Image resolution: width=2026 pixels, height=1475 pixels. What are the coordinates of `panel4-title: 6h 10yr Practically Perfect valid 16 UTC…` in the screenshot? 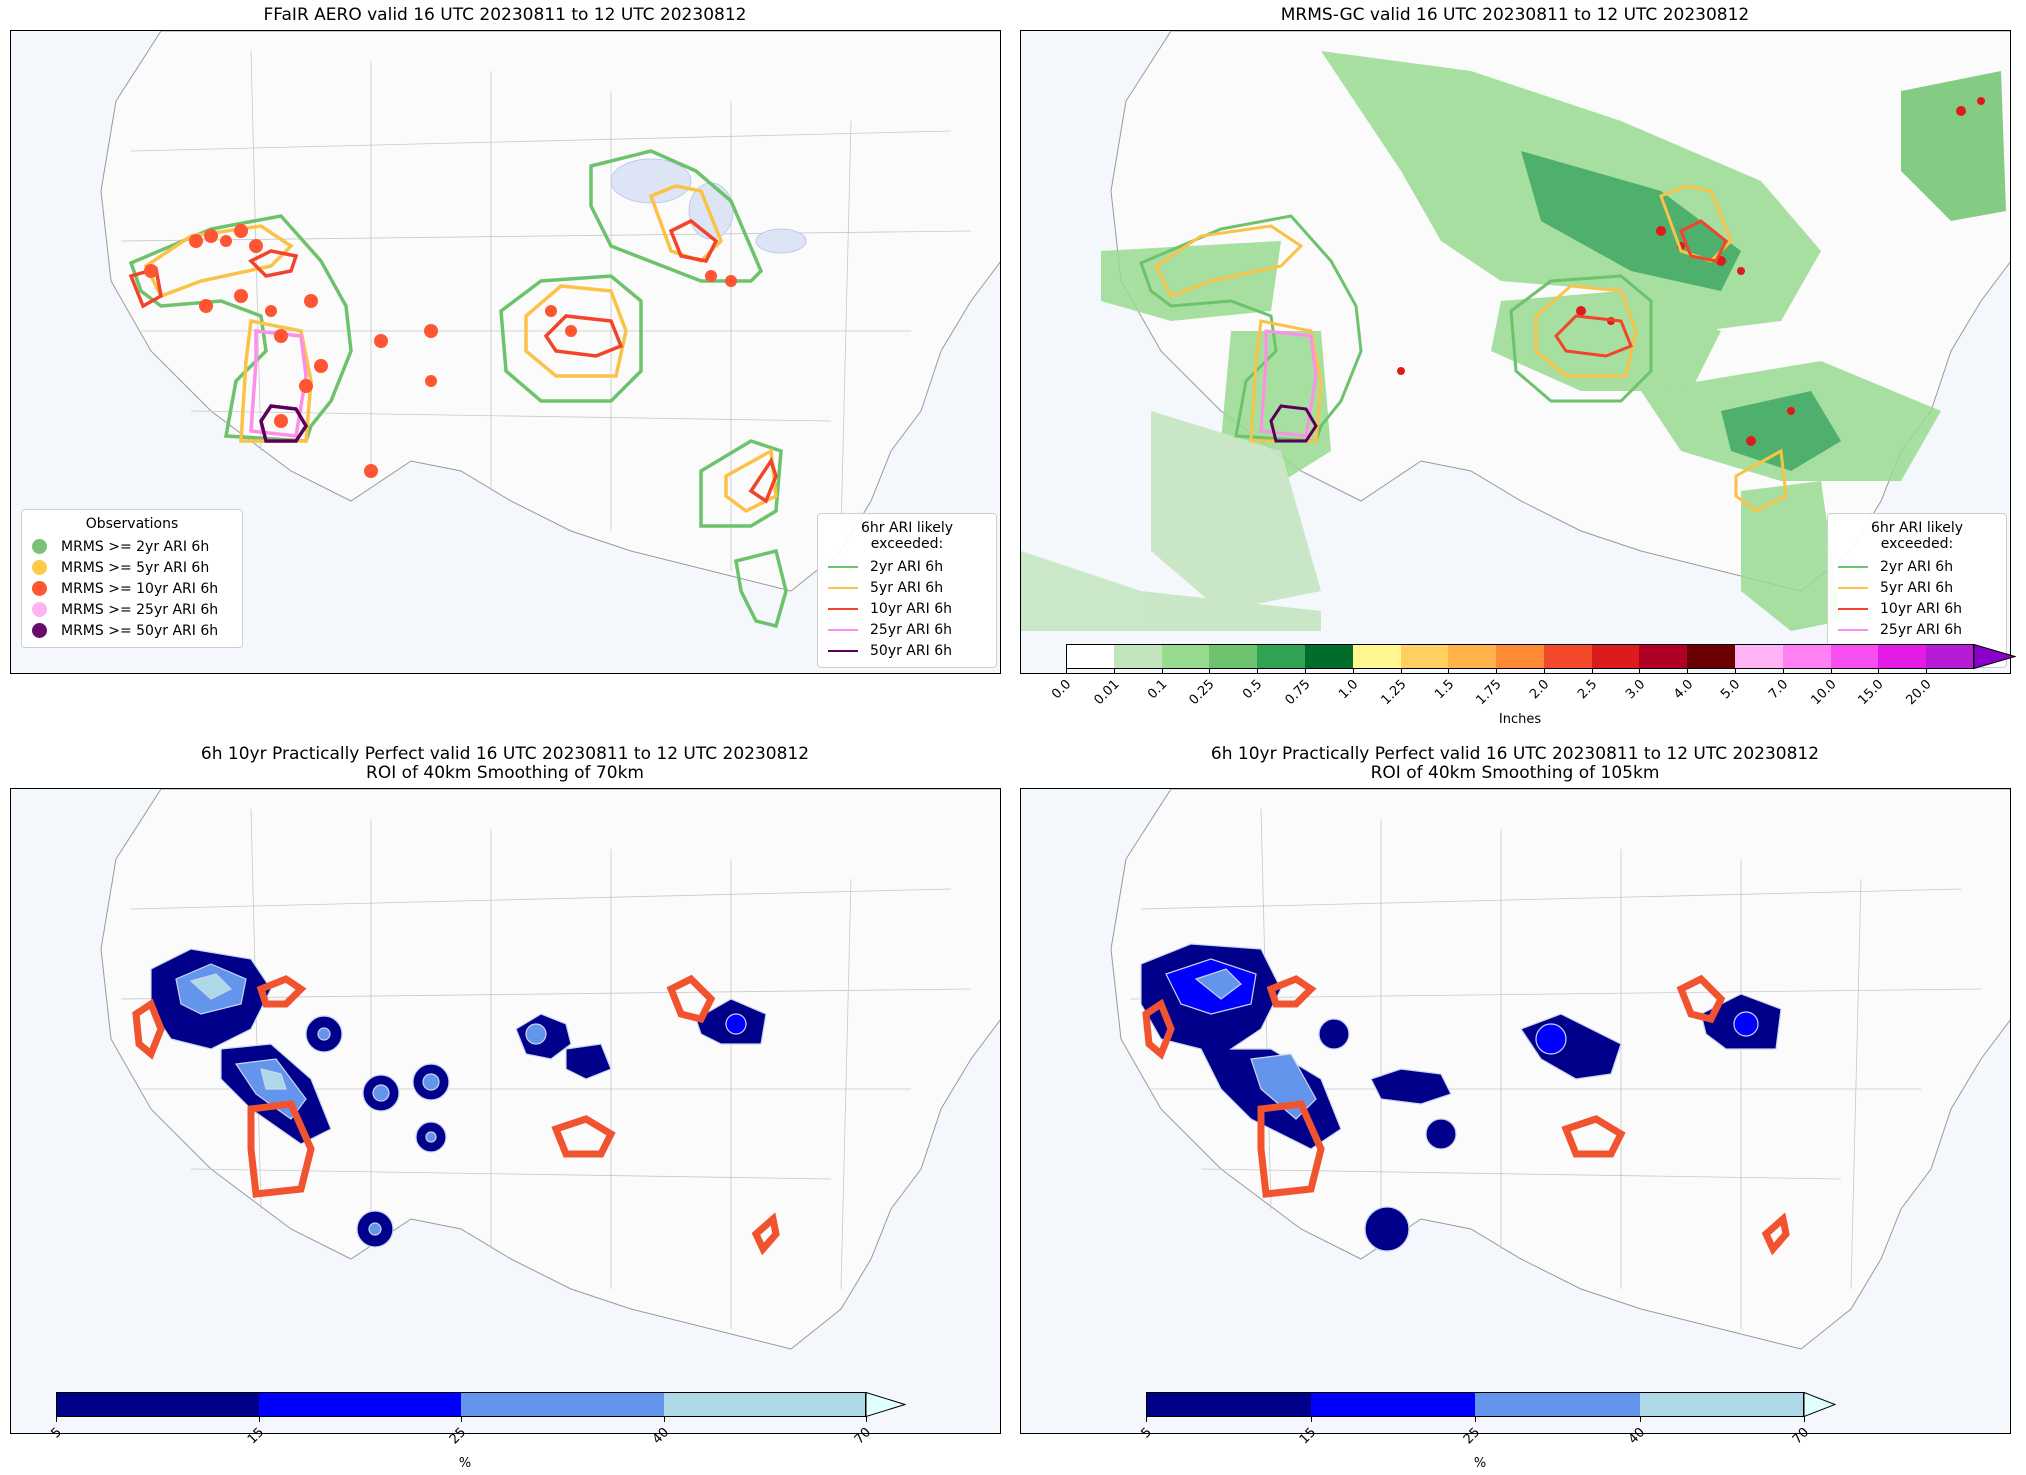 It's located at (1515, 754).